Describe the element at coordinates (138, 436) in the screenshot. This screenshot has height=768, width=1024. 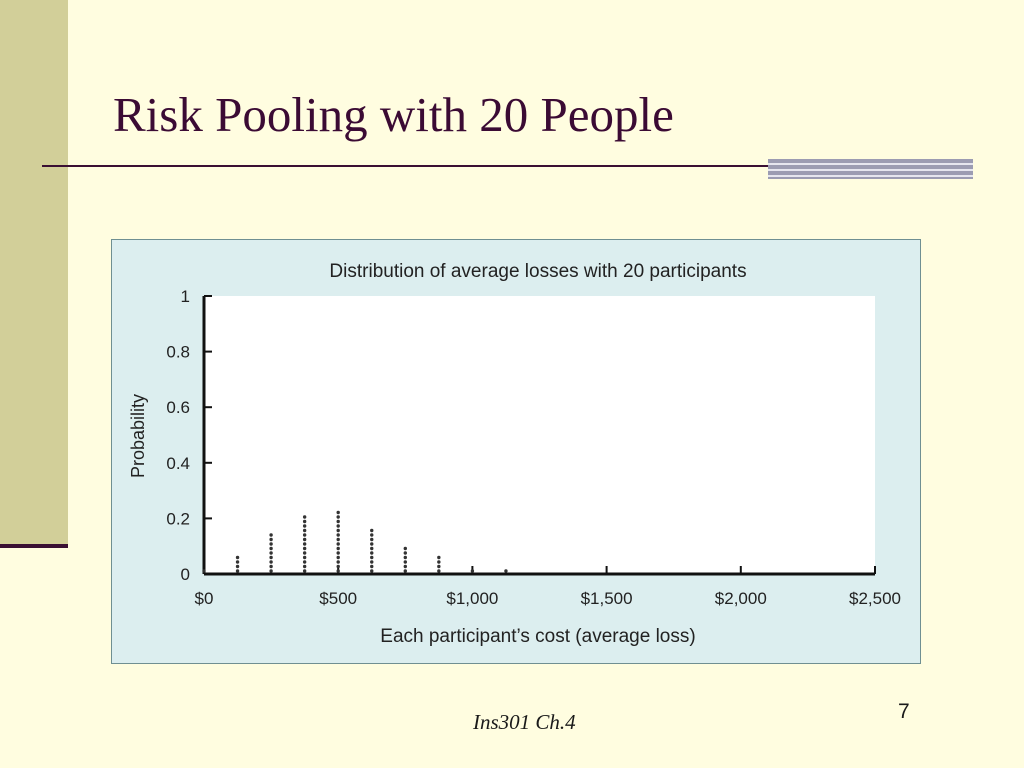
I see `y-axis-label: Probability` at that location.